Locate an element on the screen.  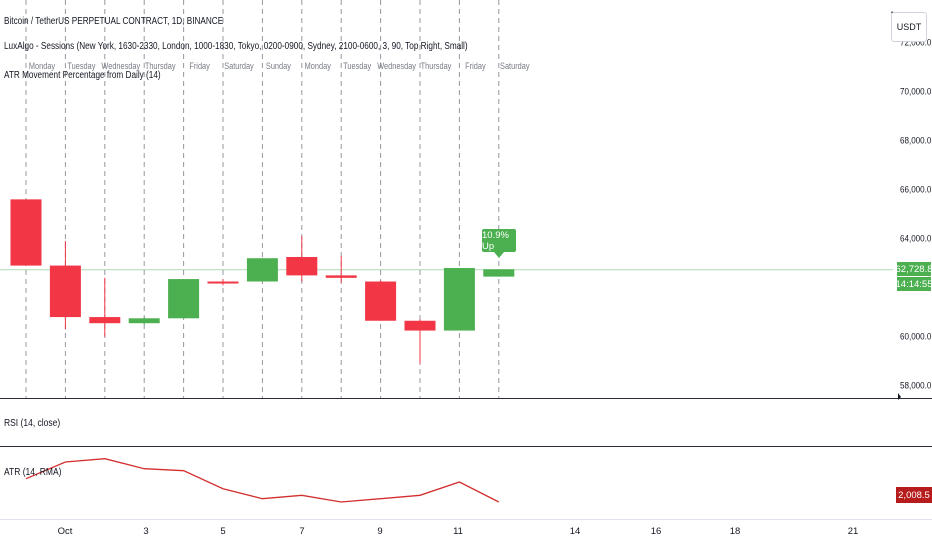
rsi-pane-label: RSI (14, close) is located at coordinates (32, 423).